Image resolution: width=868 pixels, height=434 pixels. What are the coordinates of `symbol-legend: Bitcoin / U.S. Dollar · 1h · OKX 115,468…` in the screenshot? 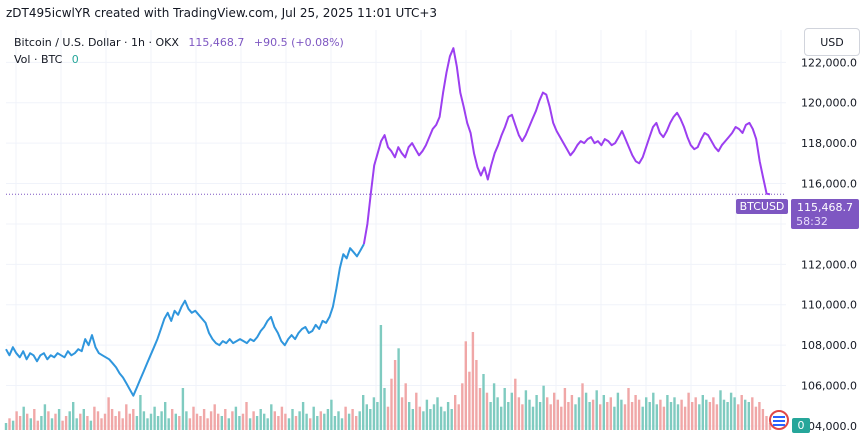 It's located at (179, 42).